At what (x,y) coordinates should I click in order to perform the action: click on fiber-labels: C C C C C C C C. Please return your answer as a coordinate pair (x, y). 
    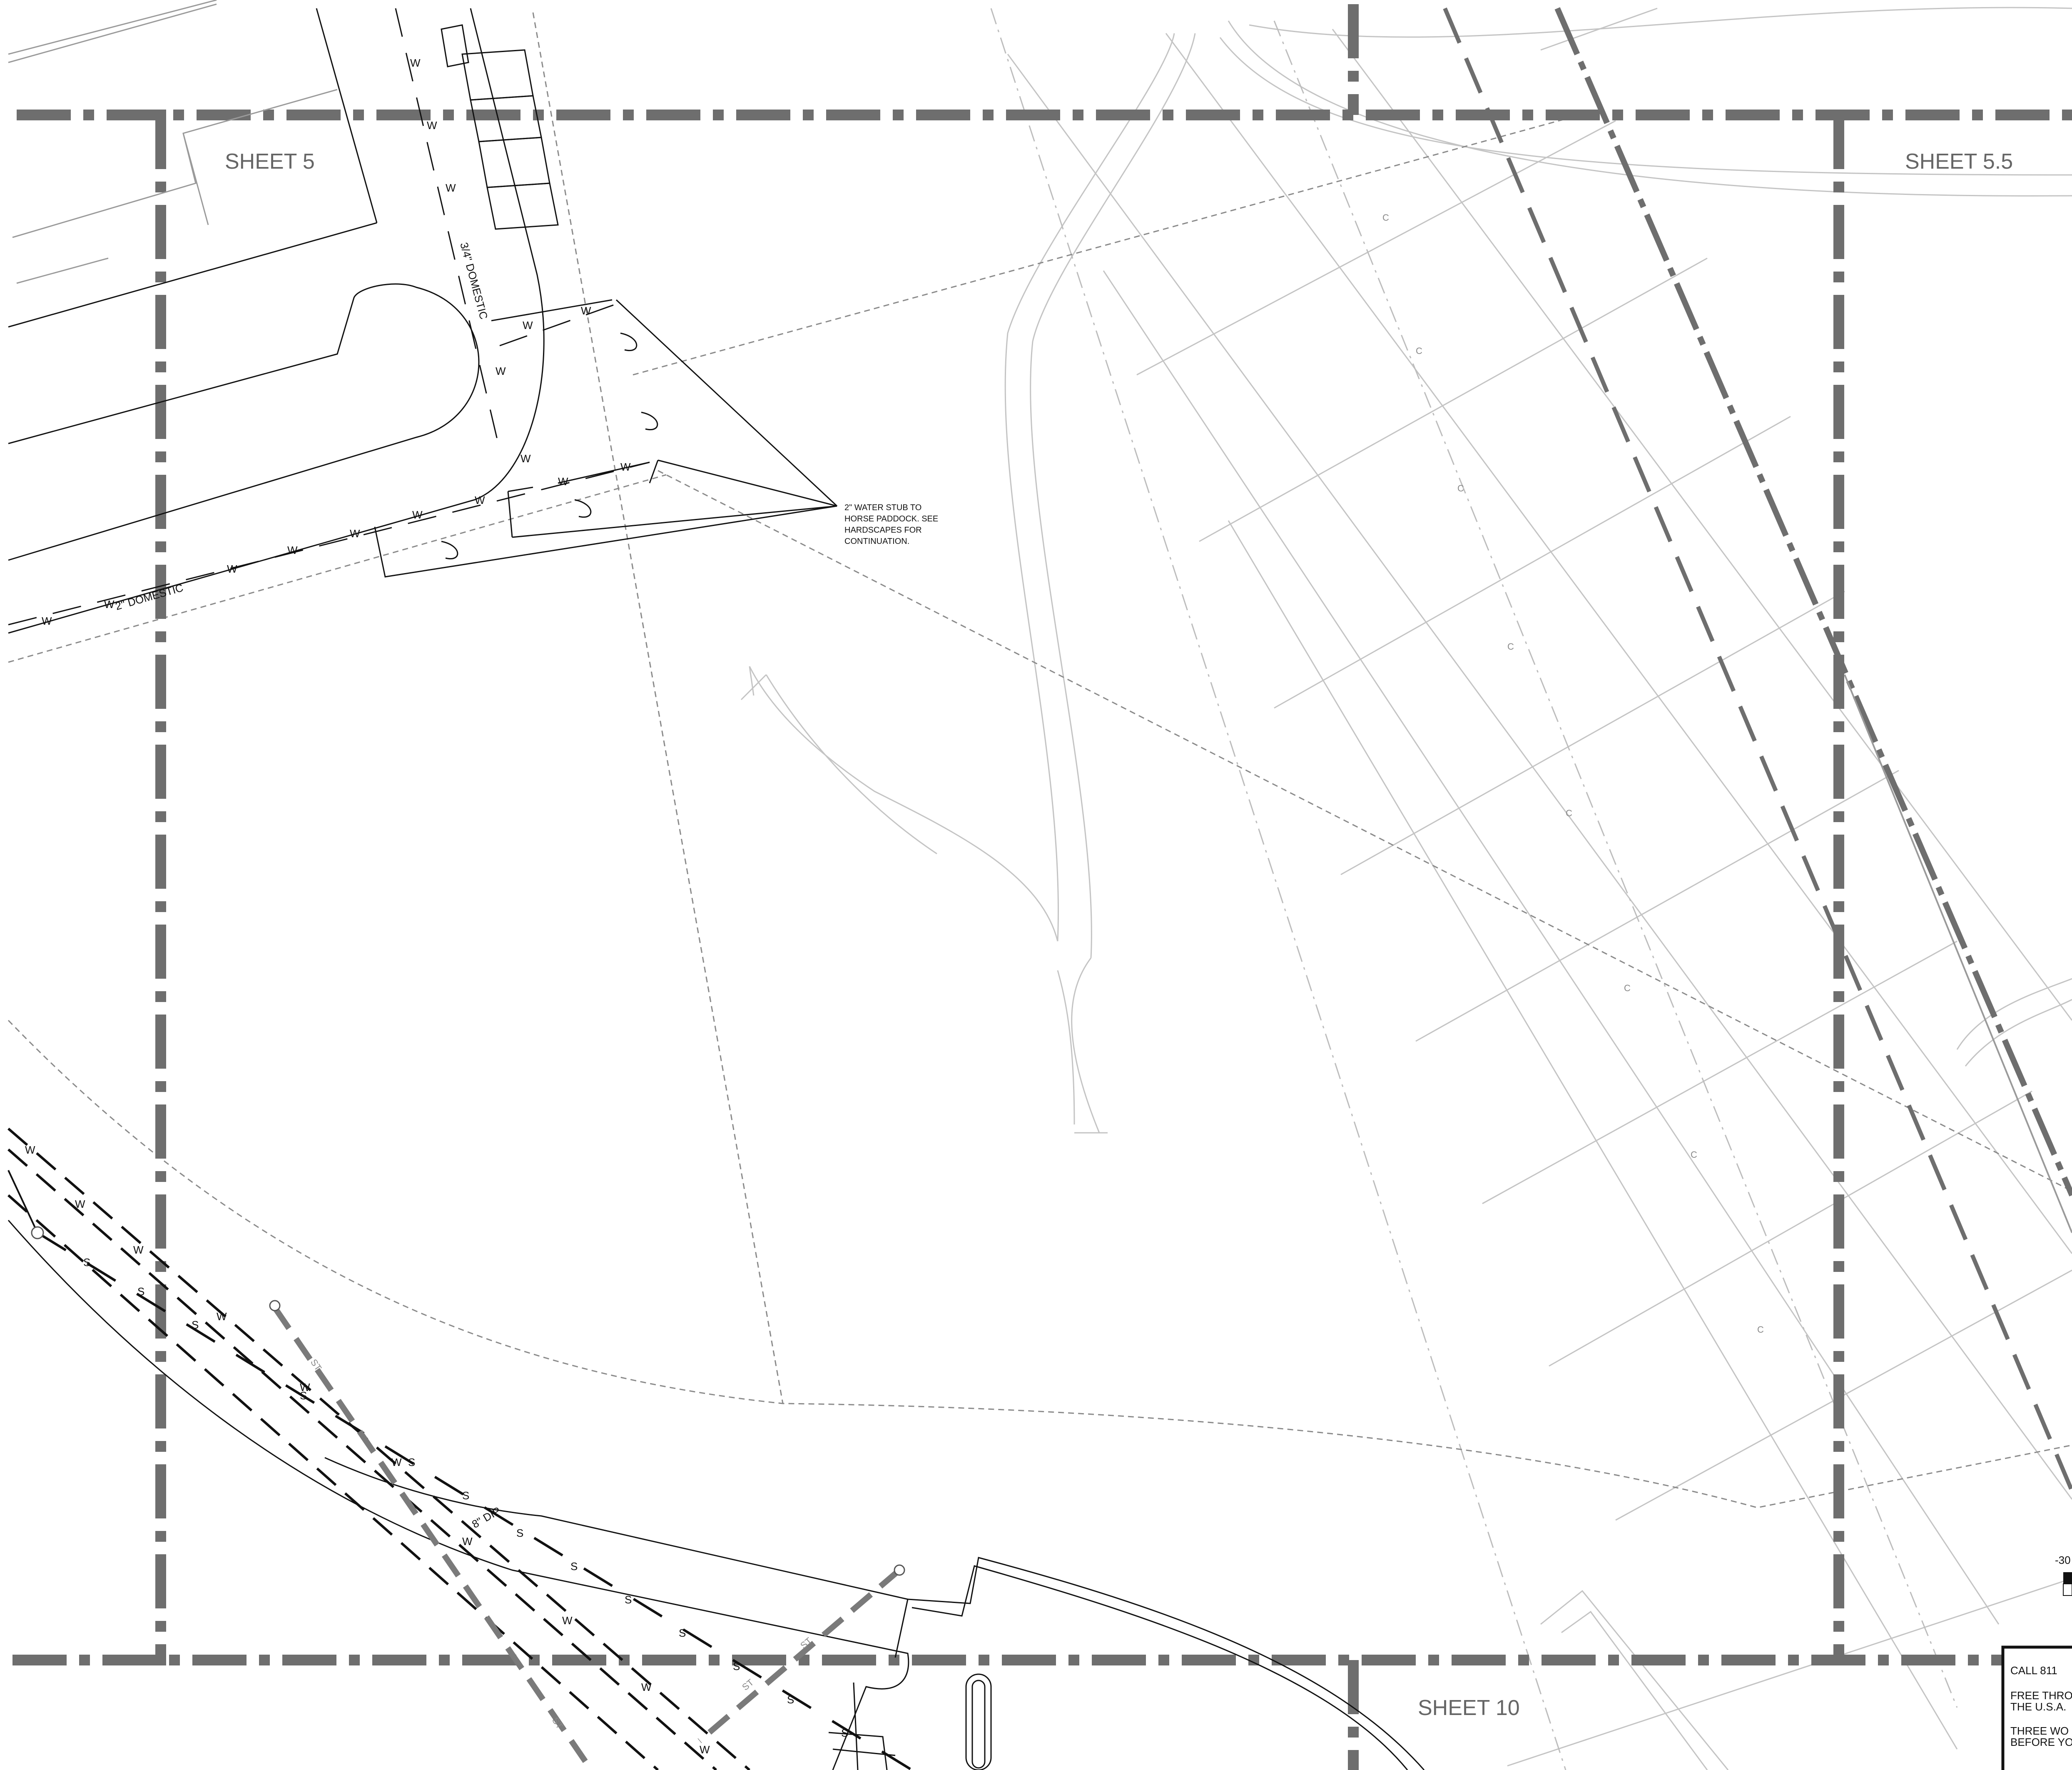
    Looking at the image, I should click on (1573, 773).